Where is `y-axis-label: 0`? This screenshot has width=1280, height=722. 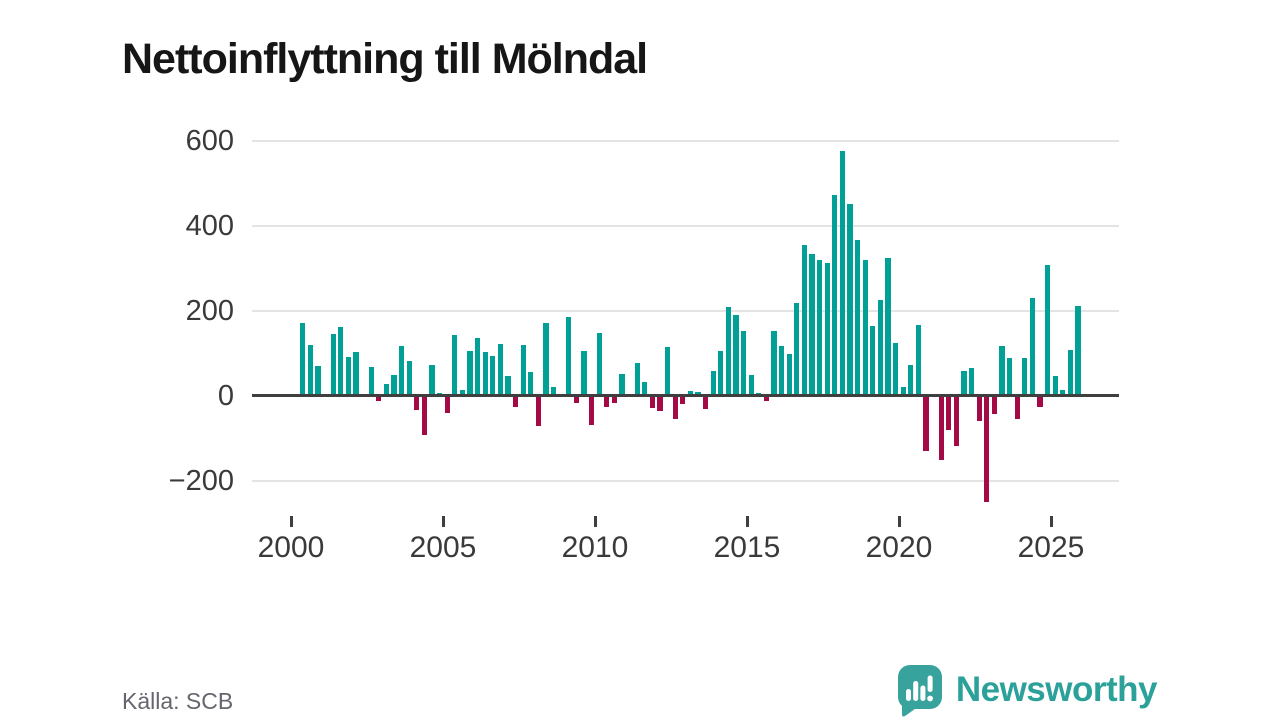 y-axis-label: 0 is located at coordinates (225, 396).